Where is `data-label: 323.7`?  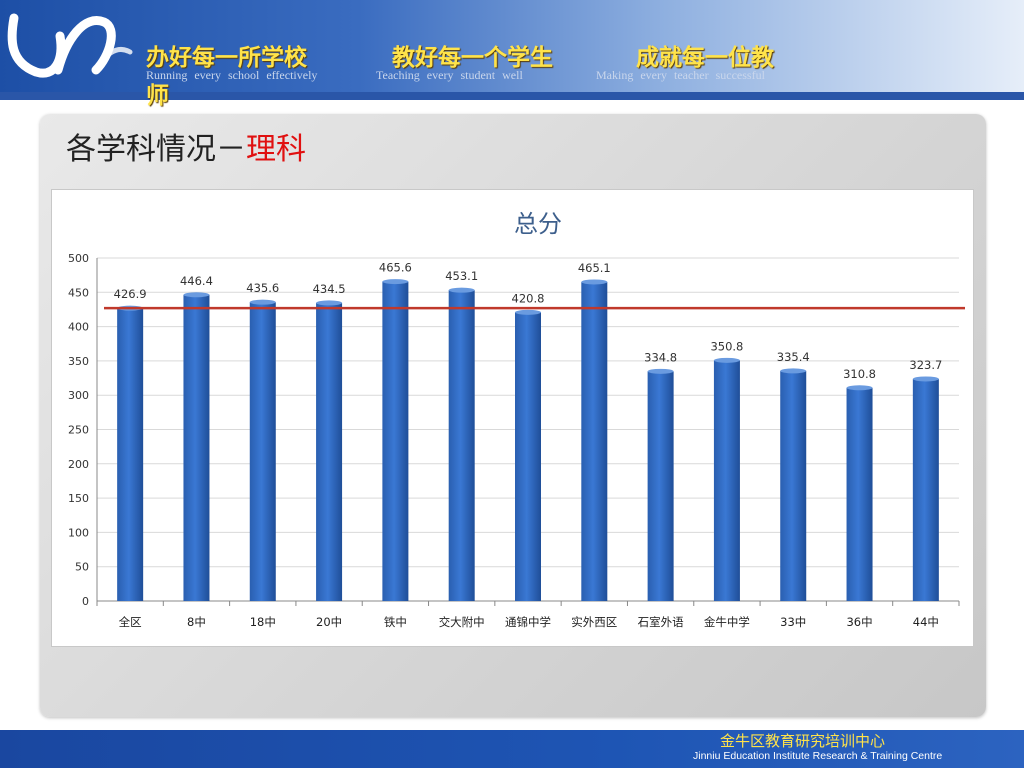 data-label: 323.7 is located at coordinates (925, 365).